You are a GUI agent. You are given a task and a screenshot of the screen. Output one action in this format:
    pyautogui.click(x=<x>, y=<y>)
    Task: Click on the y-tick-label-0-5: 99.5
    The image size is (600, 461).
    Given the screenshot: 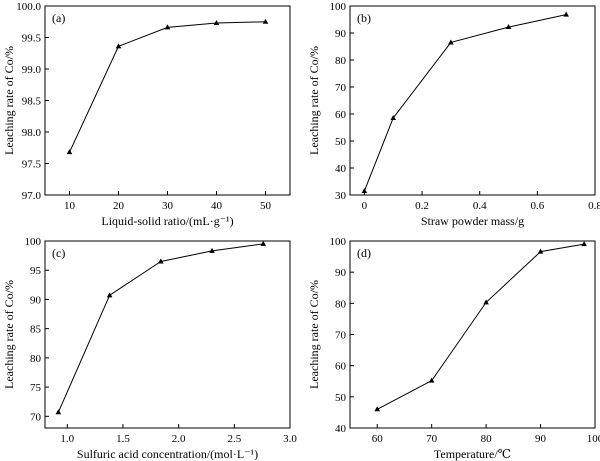 What is the action you would take?
    pyautogui.click(x=32, y=39)
    